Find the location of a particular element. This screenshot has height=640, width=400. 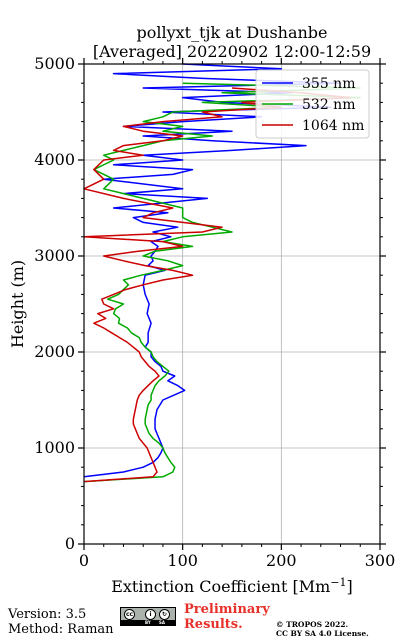

legend-label-532: 532 nm is located at coordinates (328, 105).